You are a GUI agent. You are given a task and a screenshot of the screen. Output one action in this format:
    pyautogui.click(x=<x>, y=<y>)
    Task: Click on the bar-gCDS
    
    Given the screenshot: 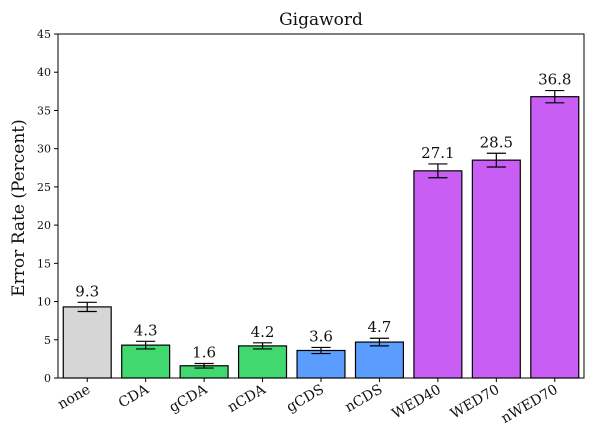 What is the action you would take?
    pyautogui.click(x=321, y=364)
    